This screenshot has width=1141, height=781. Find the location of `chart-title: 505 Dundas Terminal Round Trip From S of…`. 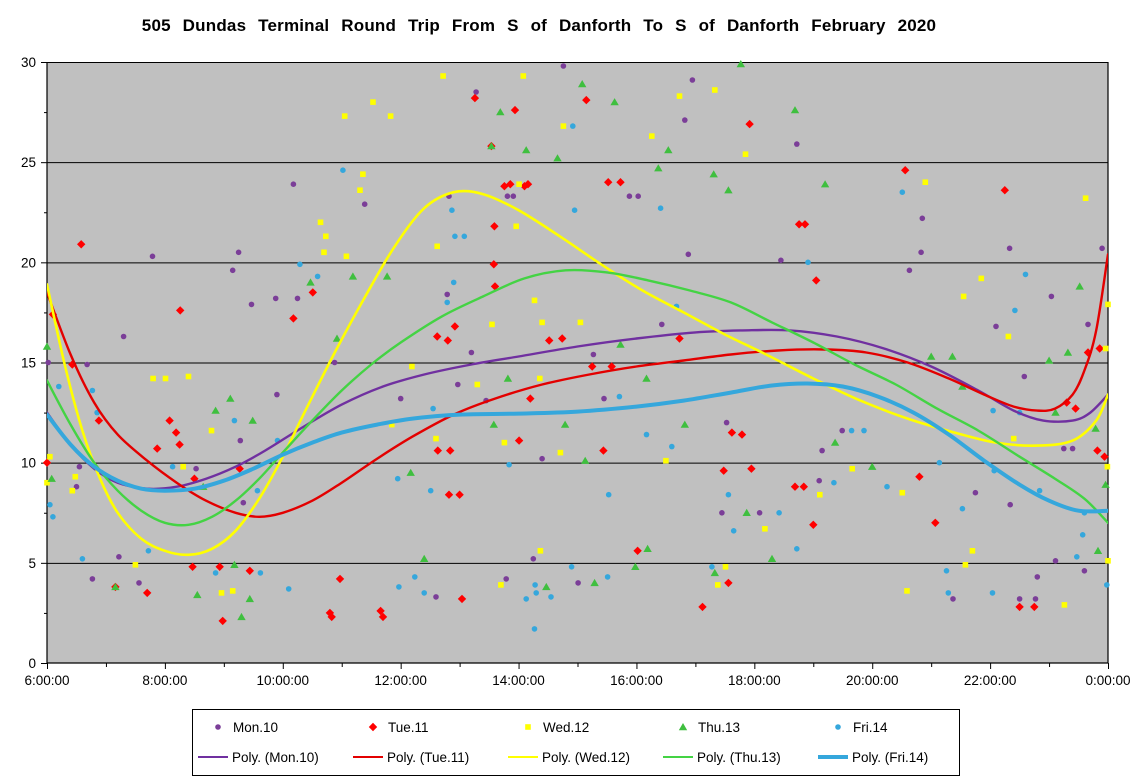

chart-title: 505 Dundas Terminal Round Trip From S of… is located at coordinates (539, 25).